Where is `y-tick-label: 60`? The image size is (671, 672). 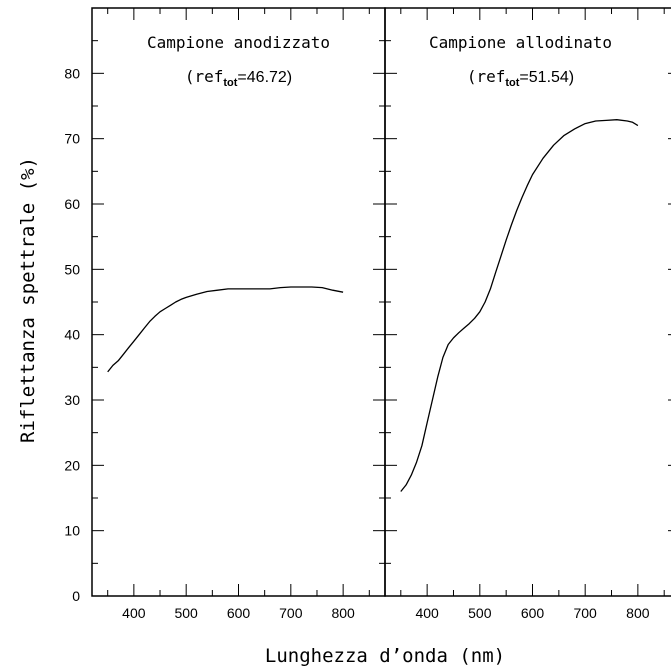 y-tick-label: 60 is located at coordinates (72, 204).